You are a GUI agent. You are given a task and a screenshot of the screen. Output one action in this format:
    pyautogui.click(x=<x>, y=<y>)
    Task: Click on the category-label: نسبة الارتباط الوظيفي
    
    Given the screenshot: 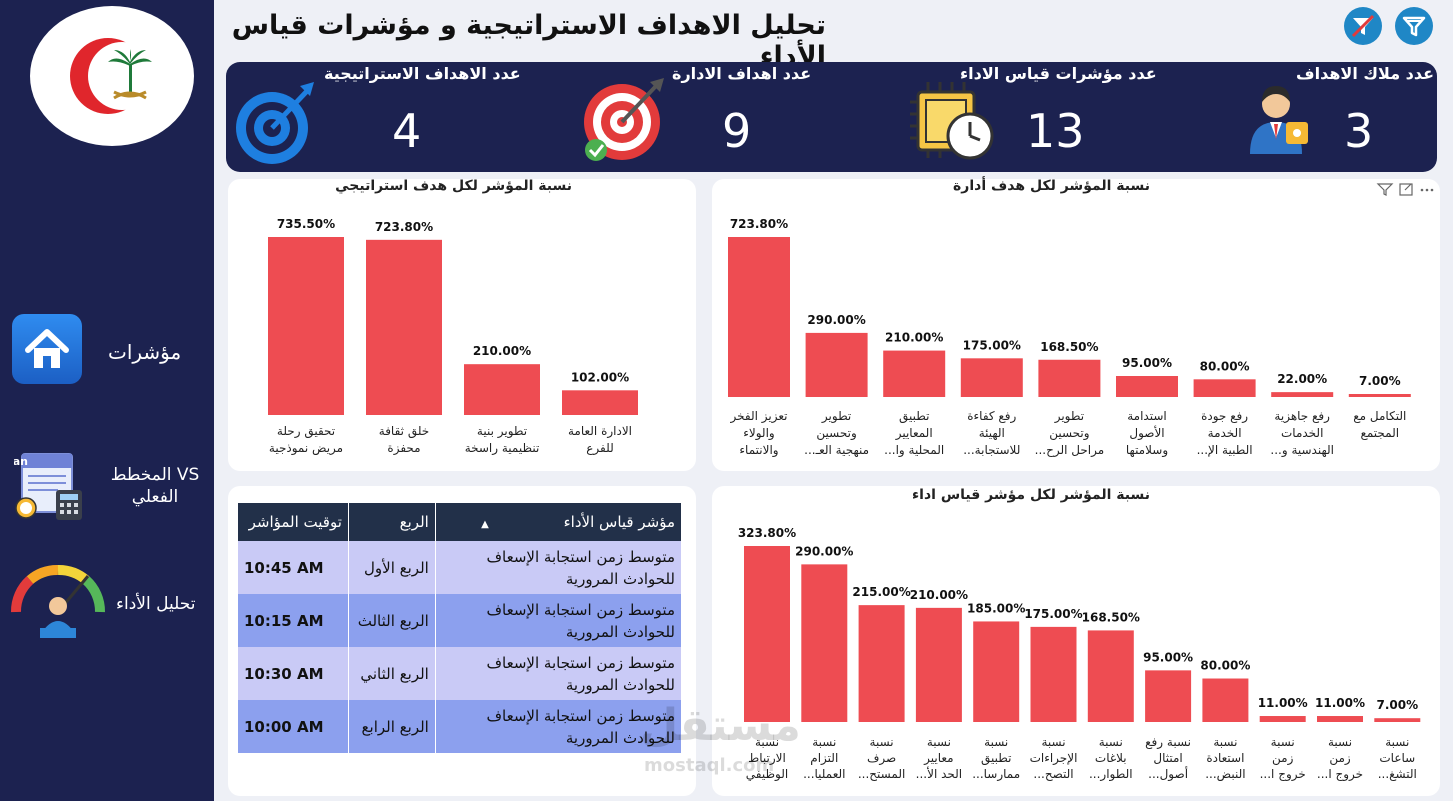 What is the action you would take?
    pyautogui.click(x=767, y=758)
    